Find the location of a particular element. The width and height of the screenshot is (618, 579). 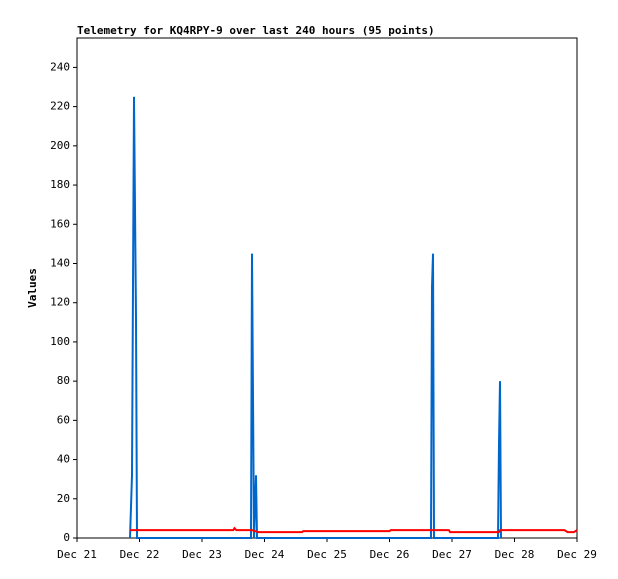

y-tick-label: 240 is located at coordinates (60, 66).